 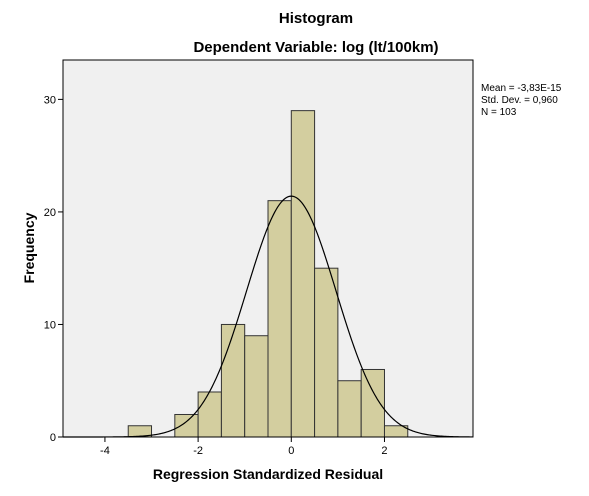 I want to click on stats-mean: Mean = -3,83E-15, so click(x=521, y=88).